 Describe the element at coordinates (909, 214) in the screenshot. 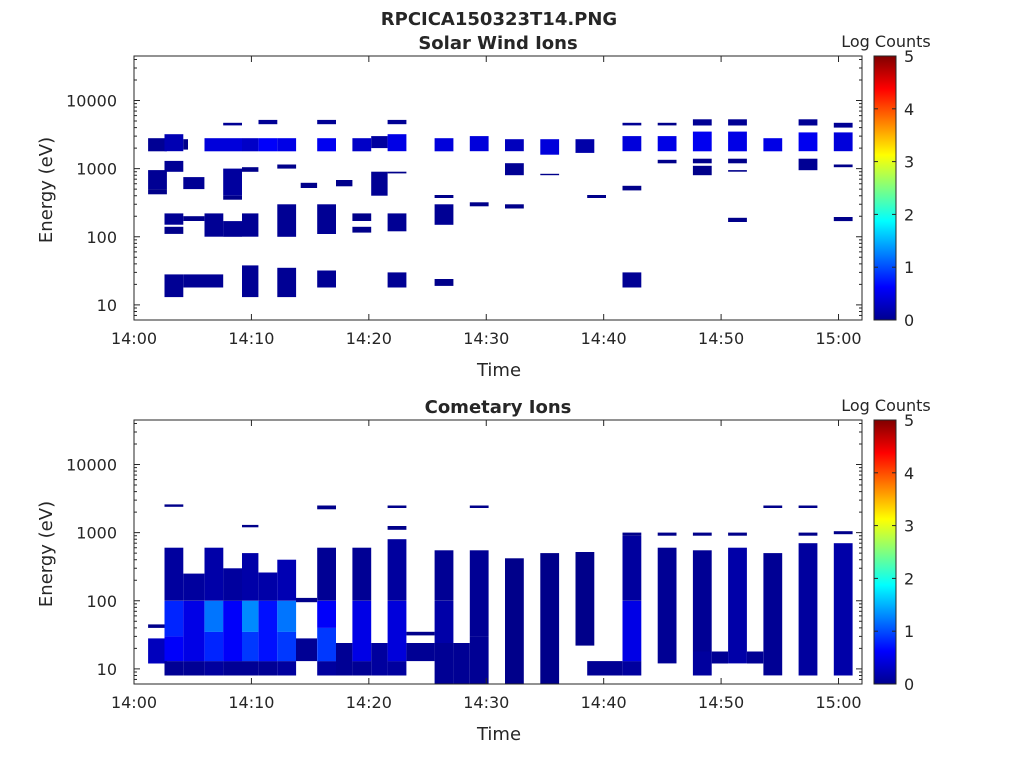

I see `colorbar-tick-label: 2` at that location.